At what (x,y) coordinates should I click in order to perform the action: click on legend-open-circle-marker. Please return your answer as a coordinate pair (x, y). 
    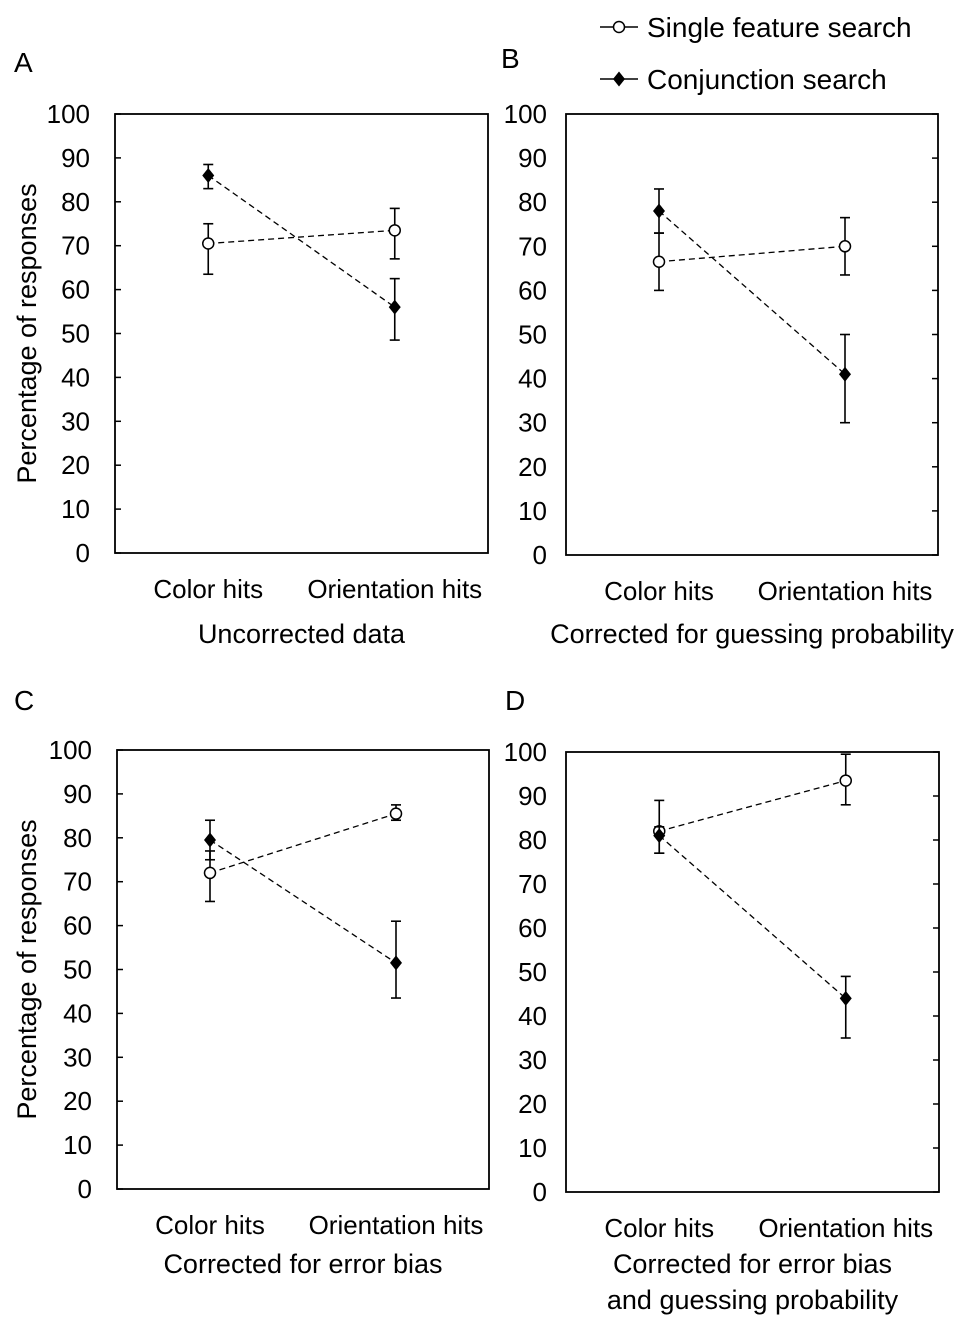
    Looking at the image, I should click on (619, 27).